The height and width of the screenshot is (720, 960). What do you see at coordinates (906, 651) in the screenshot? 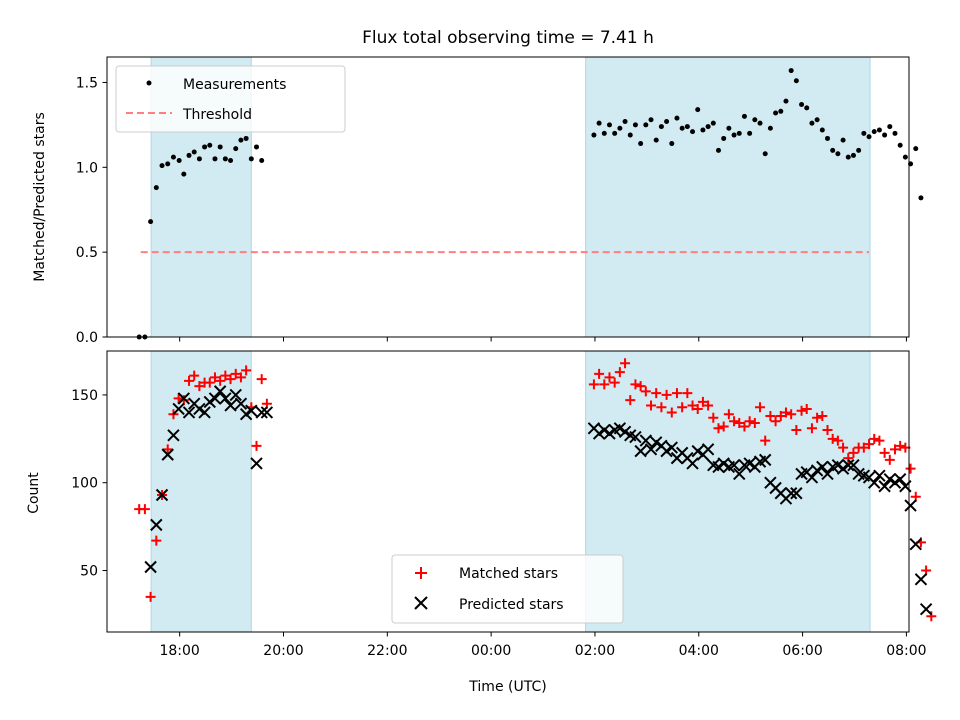
I see `x-tick-label: 08:00` at bounding box center [906, 651].